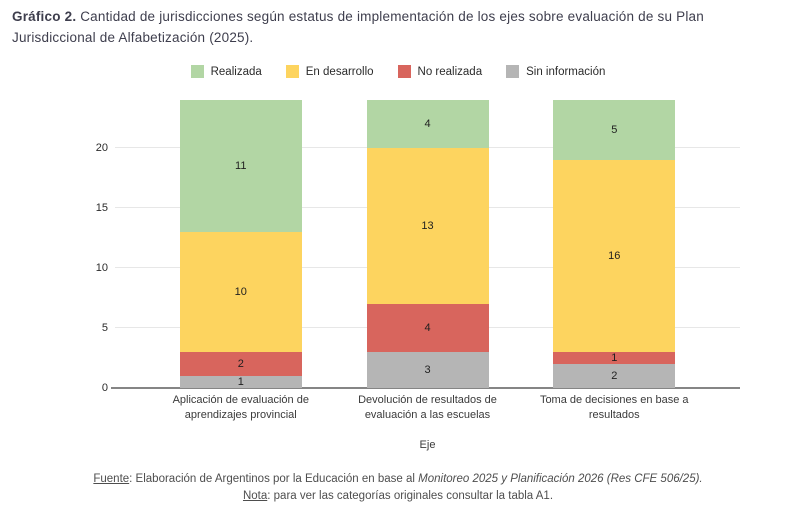 This screenshot has height=521, width=796. What do you see at coordinates (101, 268) in the screenshot?
I see `y-tick-label: 10` at bounding box center [101, 268].